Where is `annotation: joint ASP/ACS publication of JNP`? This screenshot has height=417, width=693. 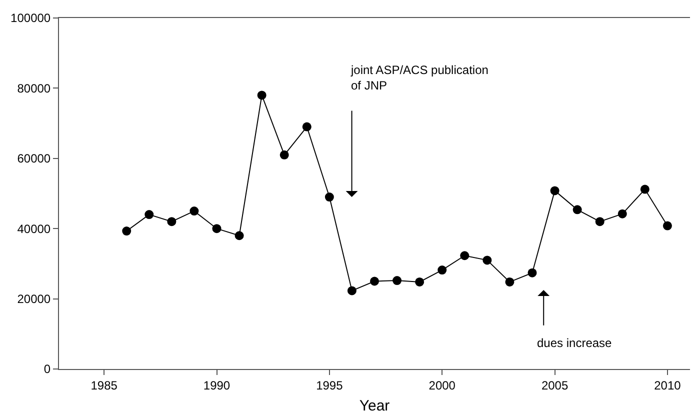
annotation: joint ASP/ACS publication of JNP is located at coordinates (419, 78).